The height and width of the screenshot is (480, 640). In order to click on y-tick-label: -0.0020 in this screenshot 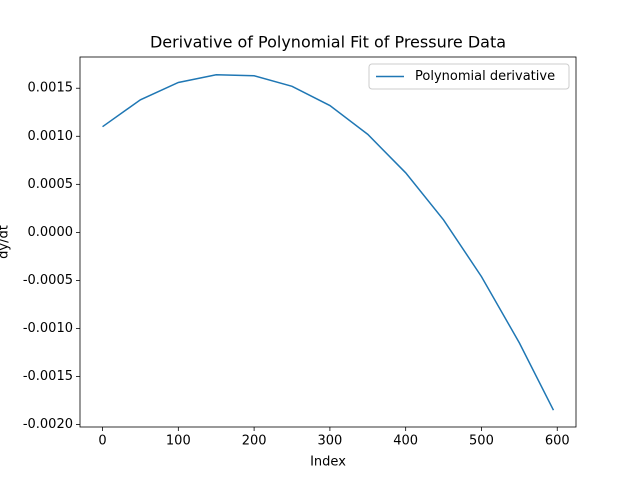, I will do `click(48, 424)`.